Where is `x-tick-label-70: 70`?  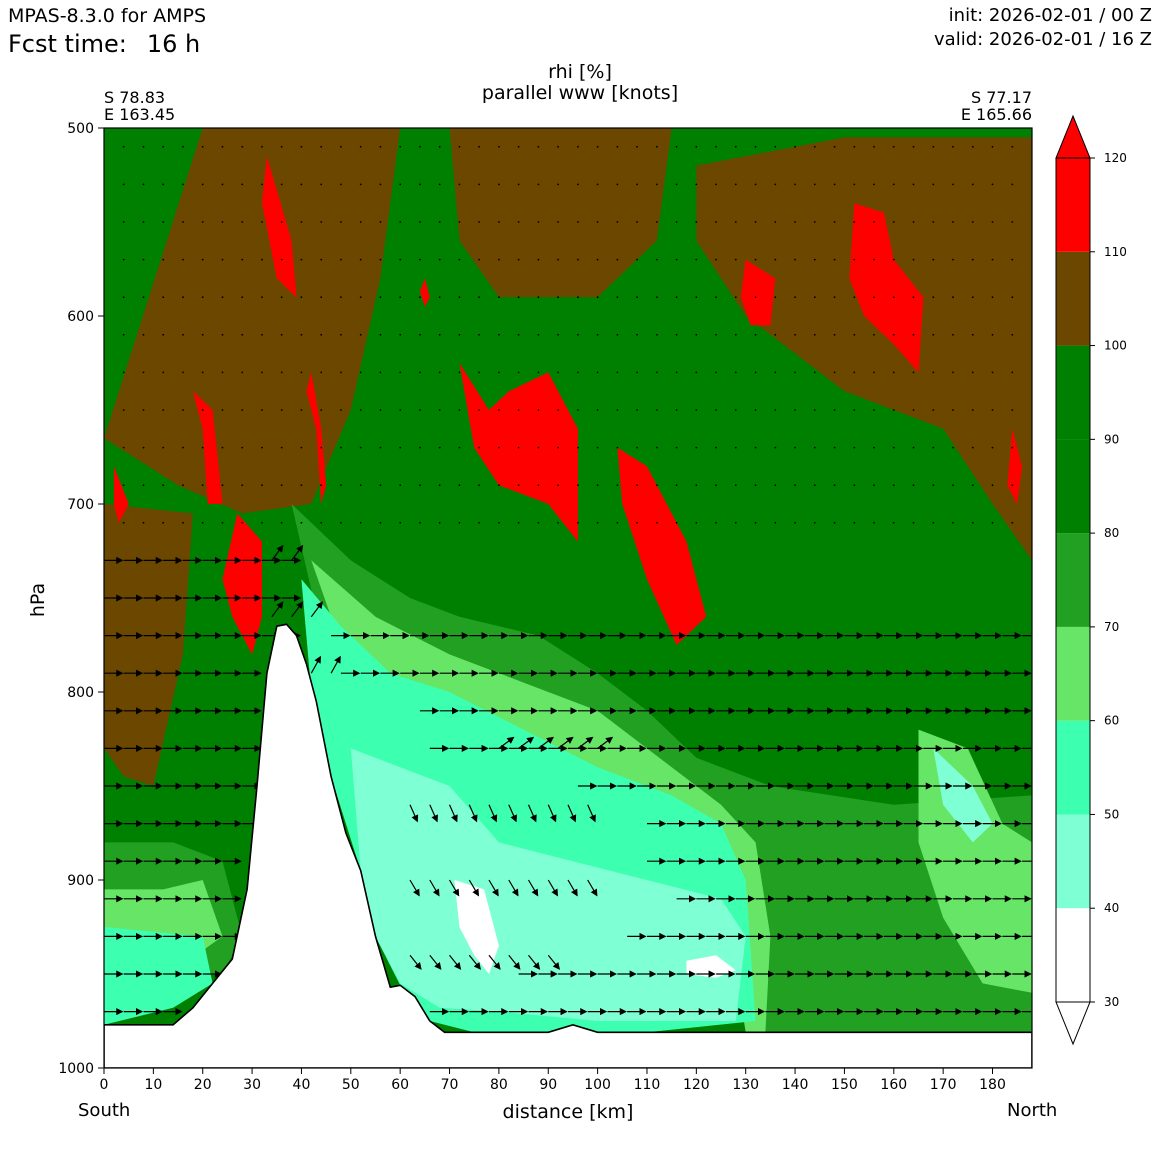 x-tick-label-70: 70 is located at coordinates (450, 1085).